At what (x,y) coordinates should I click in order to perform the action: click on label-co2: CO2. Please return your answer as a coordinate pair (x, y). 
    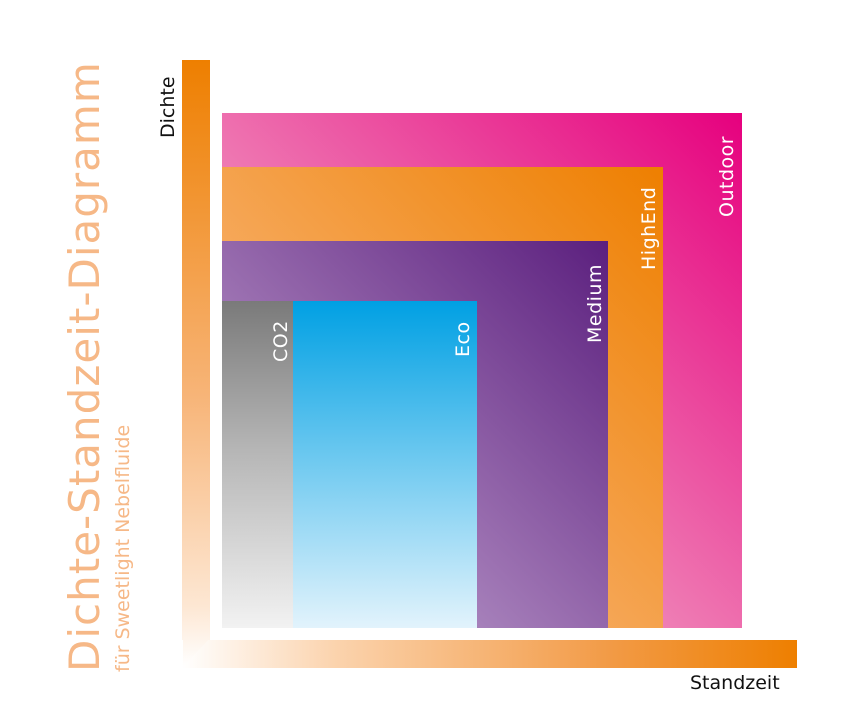
    Looking at the image, I should click on (281, 341).